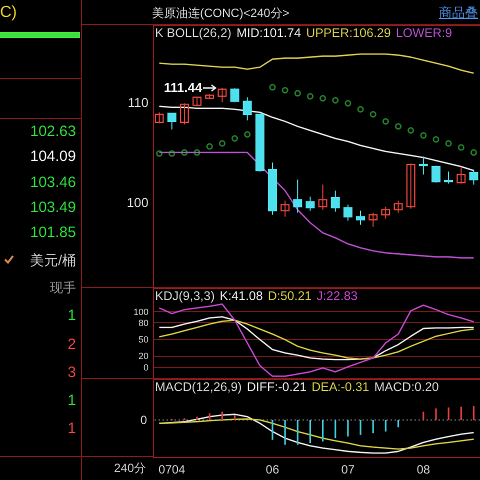  I want to click on annotation: 111.44, so click(182, 88).